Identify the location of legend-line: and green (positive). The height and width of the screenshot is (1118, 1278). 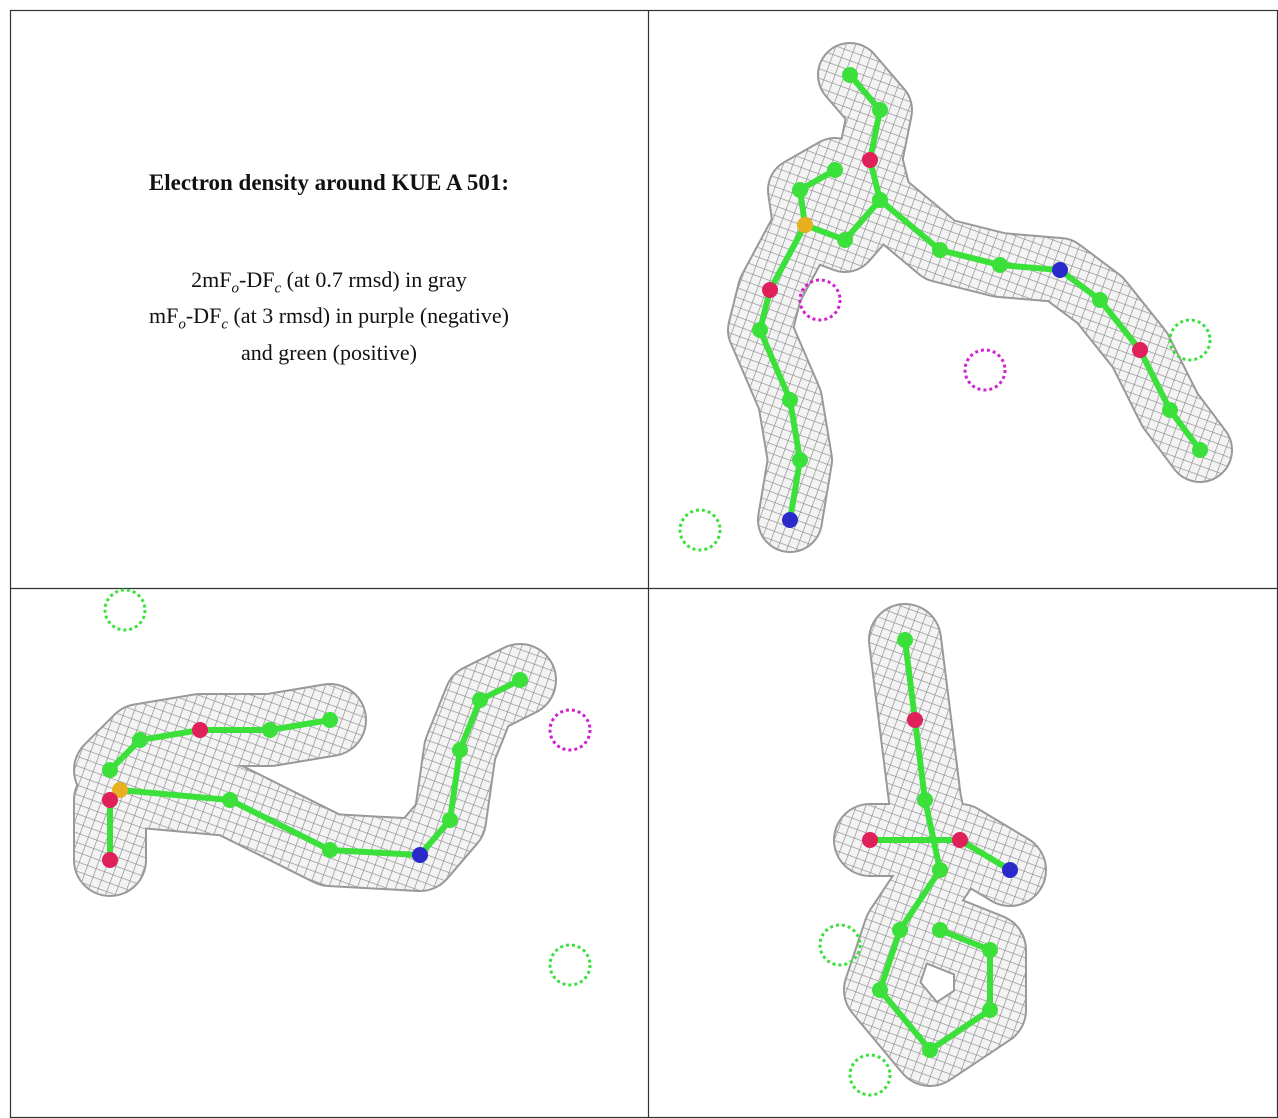
(329, 353).